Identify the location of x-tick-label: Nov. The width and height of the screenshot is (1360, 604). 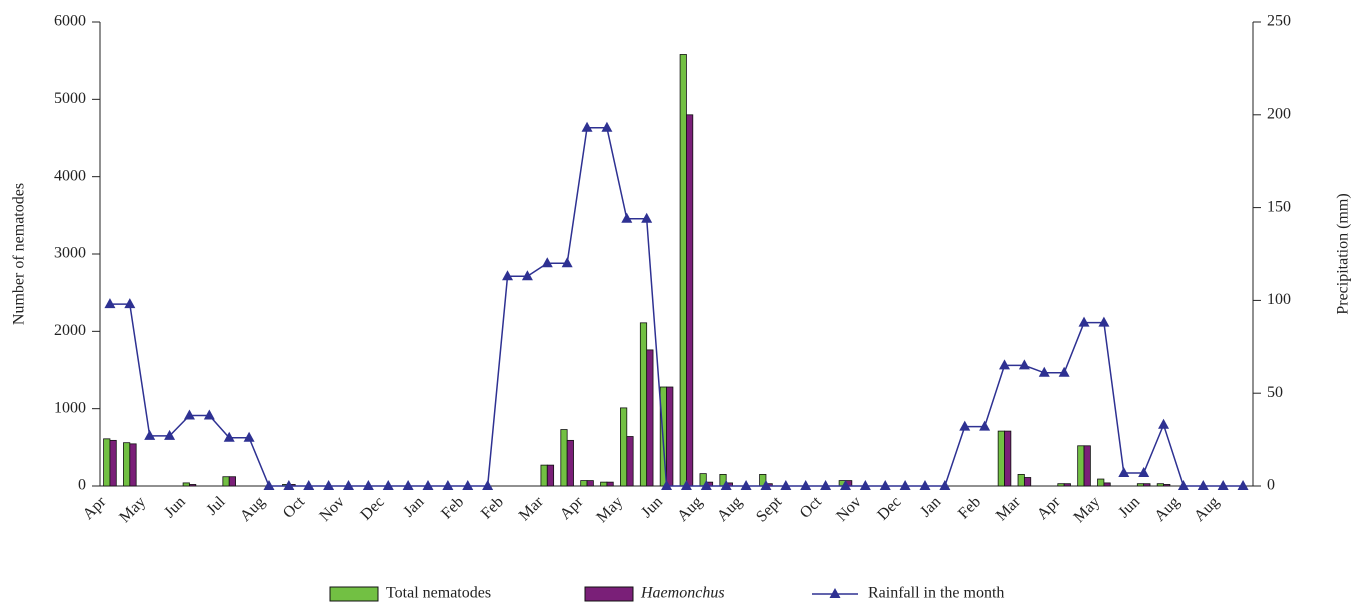
(332, 509).